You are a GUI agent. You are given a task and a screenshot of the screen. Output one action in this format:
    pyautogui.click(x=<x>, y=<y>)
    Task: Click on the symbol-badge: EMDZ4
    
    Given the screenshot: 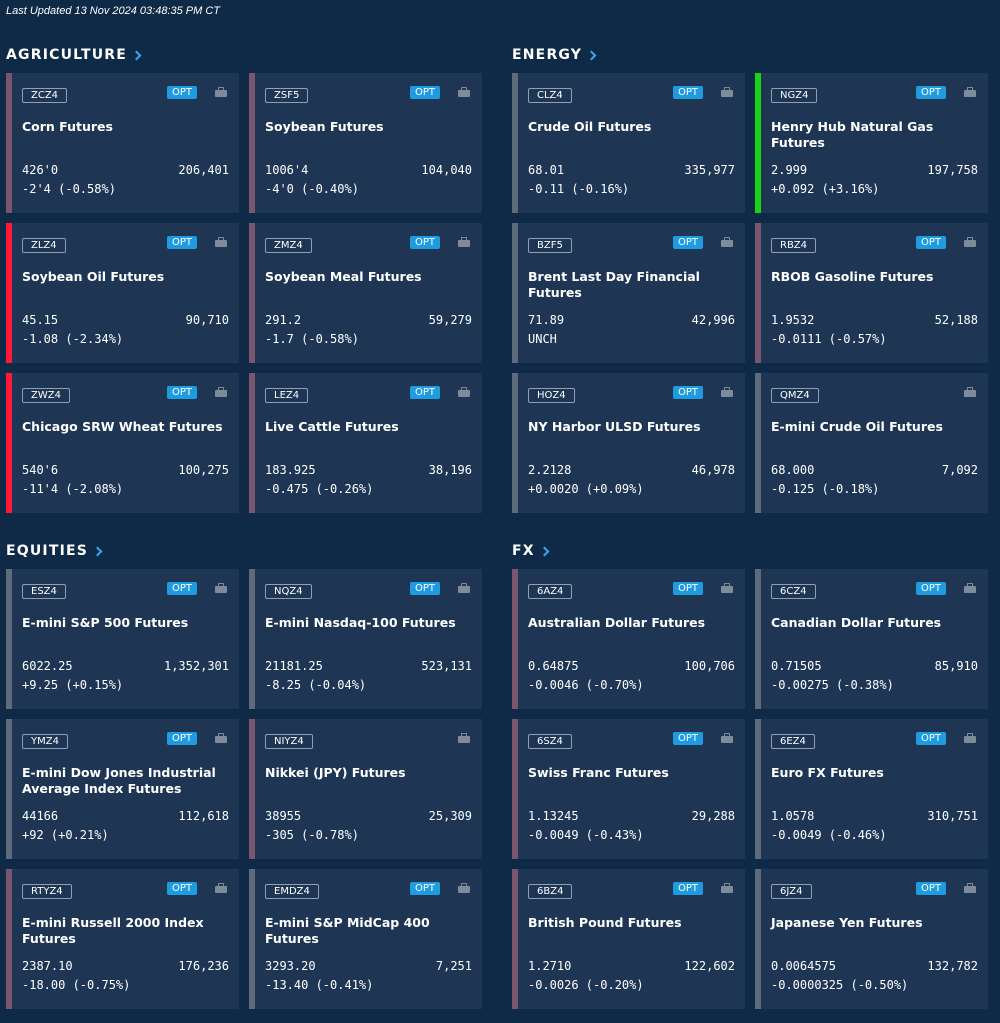 What is the action you would take?
    pyautogui.click(x=292, y=891)
    